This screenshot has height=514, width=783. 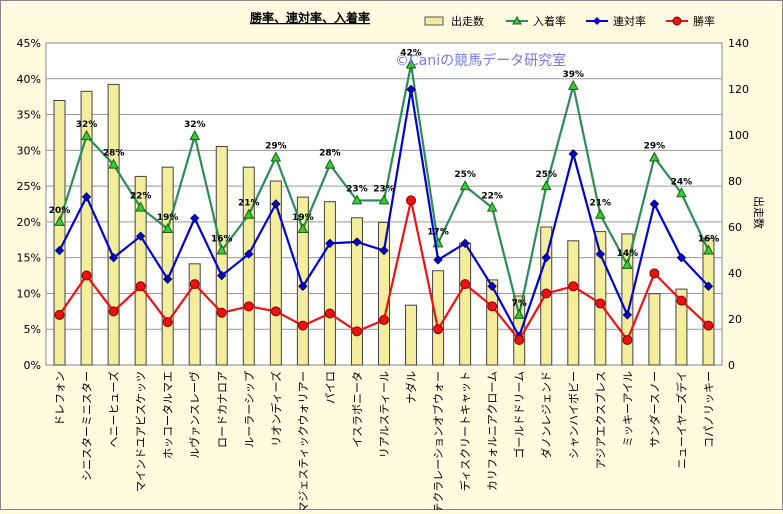 I want to click on category-label: マインドユアビスケッツ, so click(x=141, y=431).